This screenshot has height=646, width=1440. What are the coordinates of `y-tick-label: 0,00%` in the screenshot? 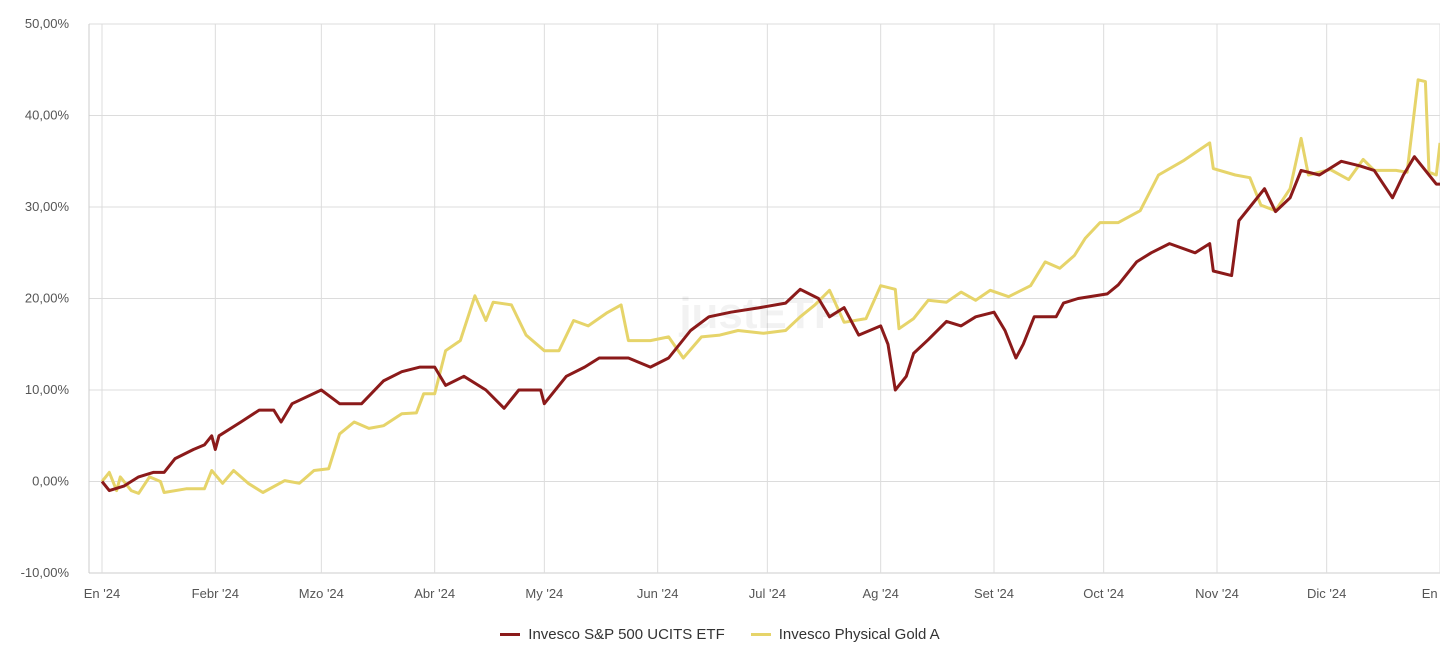 It's located at (50, 481).